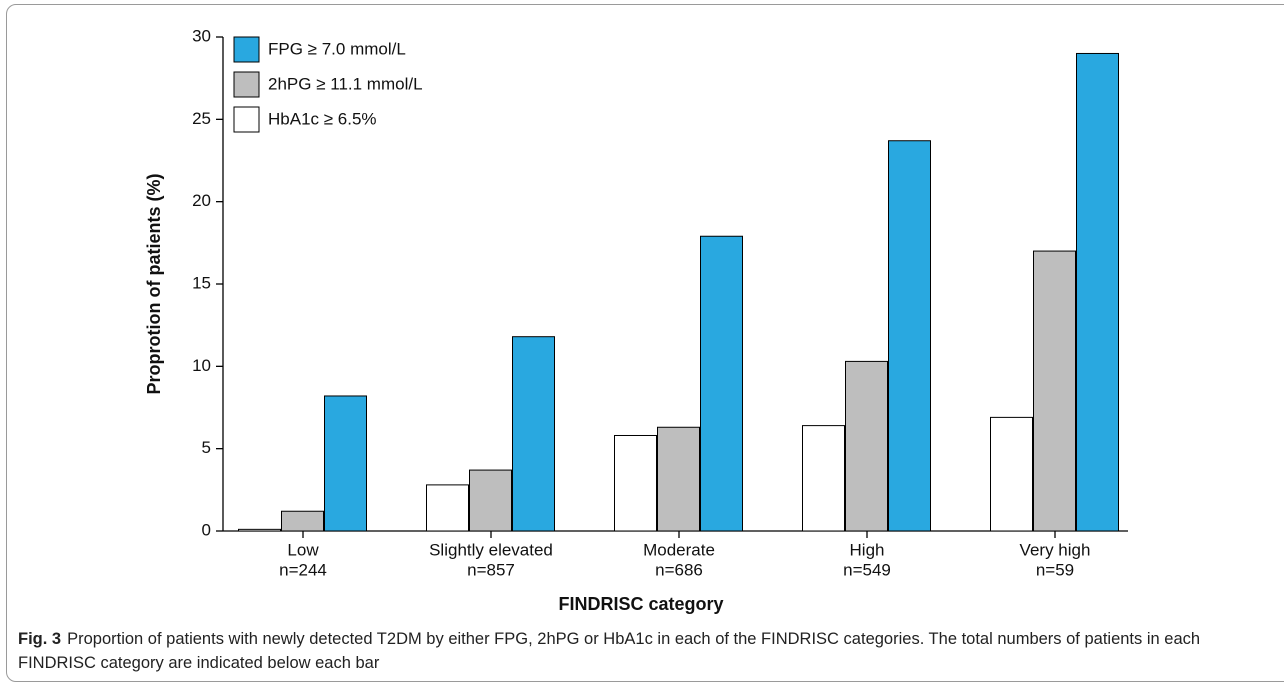  Describe the element at coordinates (201, 282) in the screenshot. I see `y-tick-label: 15` at that location.